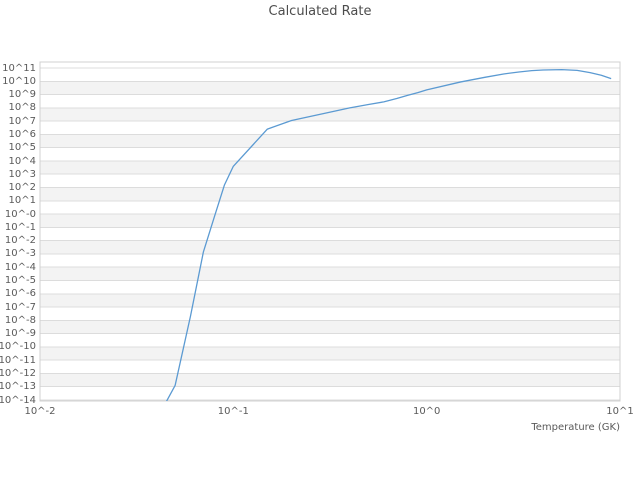 Image resolution: width=640 pixels, height=480 pixels. What do you see at coordinates (426, 411) in the screenshot?
I see `x-tick-label: 10^0` at bounding box center [426, 411].